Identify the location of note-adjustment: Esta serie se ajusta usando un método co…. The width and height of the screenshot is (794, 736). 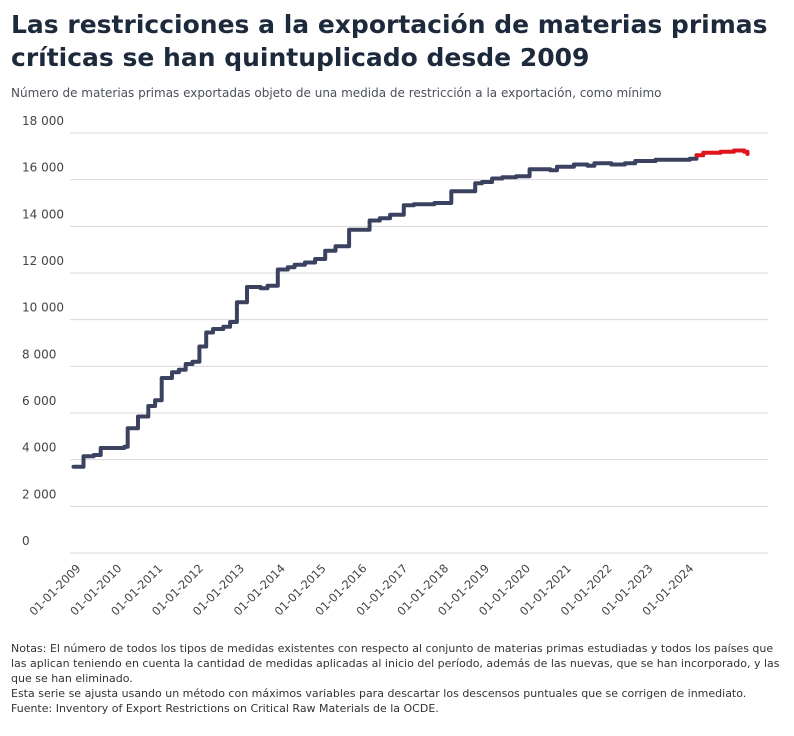
(379, 693).